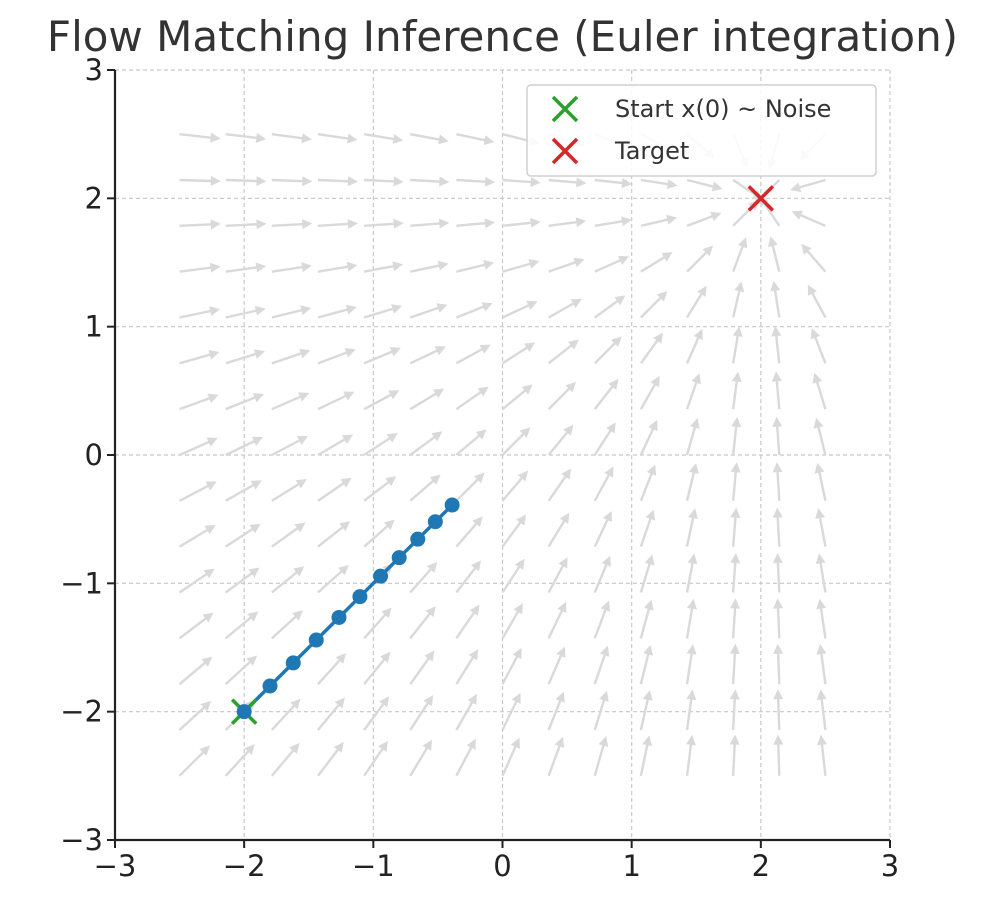 This screenshot has width=1005, height=903. What do you see at coordinates (94, 455) in the screenshot?
I see `y-tick-label: 0` at bounding box center [94, 455].